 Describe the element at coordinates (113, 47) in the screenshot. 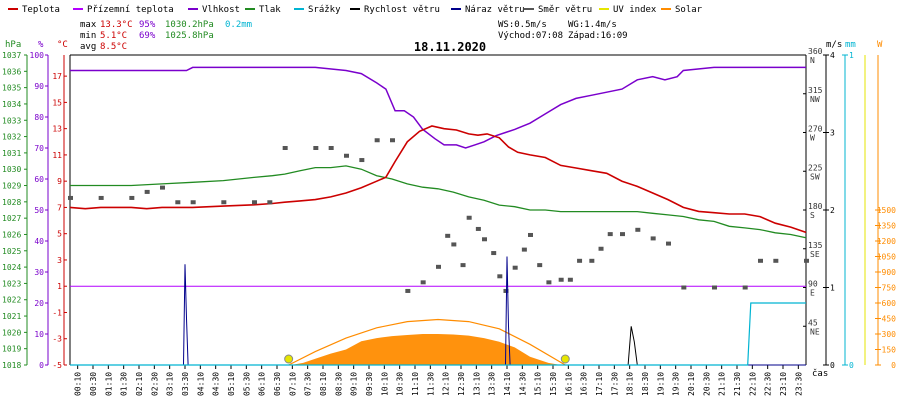

I see `stat-avg-temp: 8.5°C` at that location.